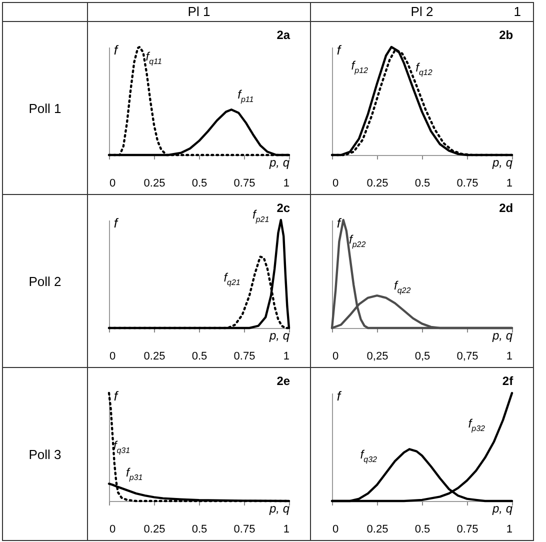 The height and width of the screenshot is (542, 546). What do you see at coordinates (402, 287) in the screenshot?
I see `annotation: f$_{q22}$` at bounding box center [402, 287].